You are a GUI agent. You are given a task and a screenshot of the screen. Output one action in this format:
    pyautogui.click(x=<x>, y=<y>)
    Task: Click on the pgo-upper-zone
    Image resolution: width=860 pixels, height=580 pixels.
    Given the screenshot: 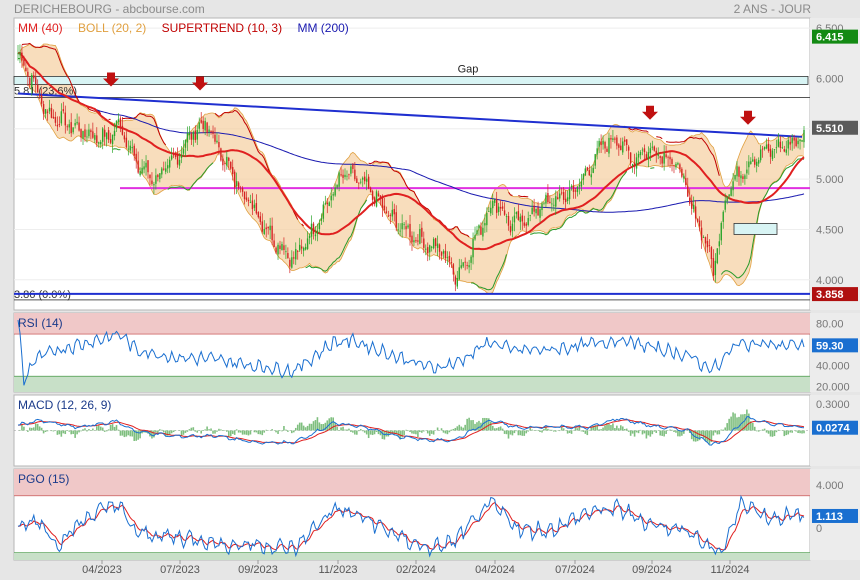 What is the action you would take?
    pyautogui.click(x=412, y=482)
    